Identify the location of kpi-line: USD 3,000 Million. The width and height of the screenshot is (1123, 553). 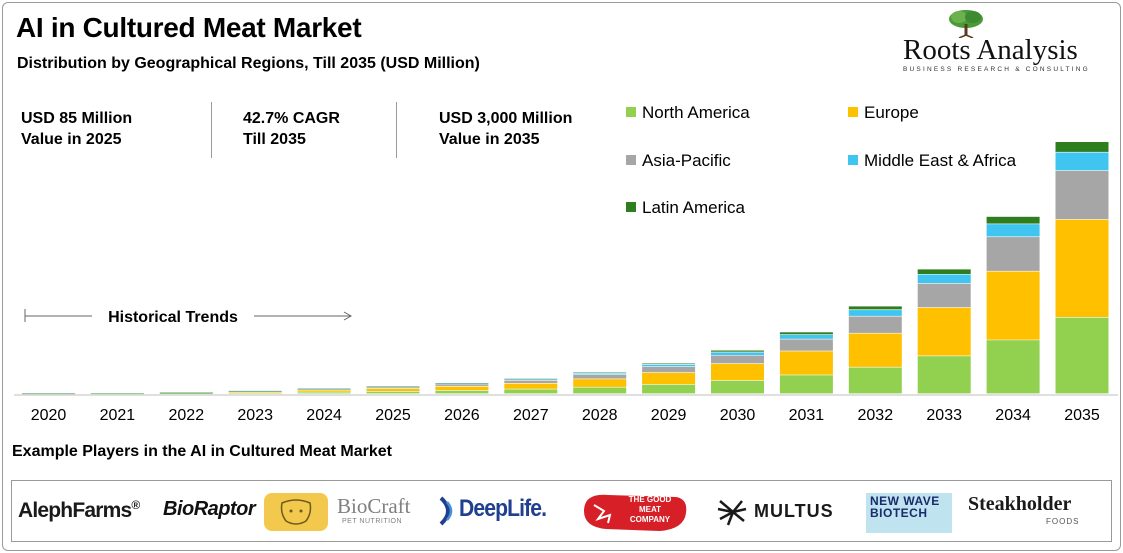
(506, 118).